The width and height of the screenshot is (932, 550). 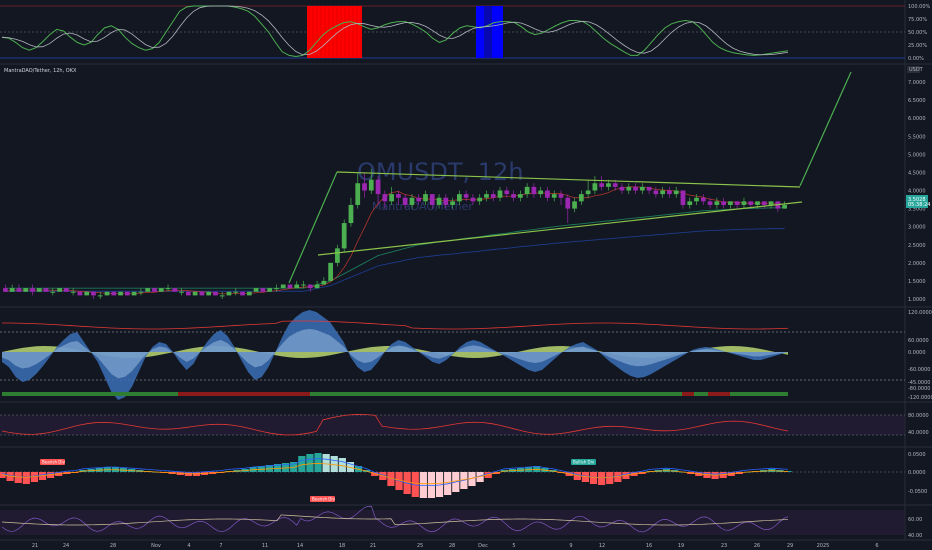 What do you see at coordinates (583, 462) in the screenshot?
I see `divergence-badge` at bounding box center [583, 462].